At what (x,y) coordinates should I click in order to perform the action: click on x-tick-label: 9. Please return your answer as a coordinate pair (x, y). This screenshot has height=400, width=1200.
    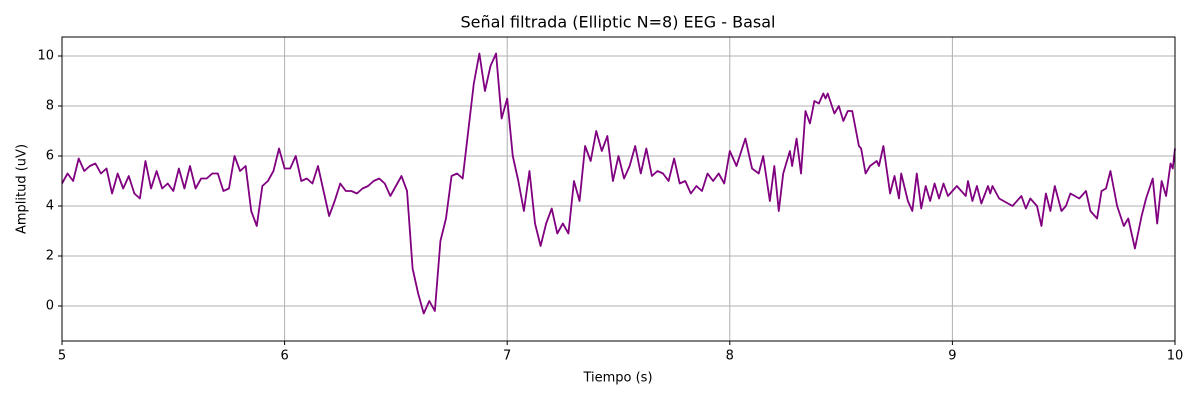
    Looking at the image, I should click on (952, 356).